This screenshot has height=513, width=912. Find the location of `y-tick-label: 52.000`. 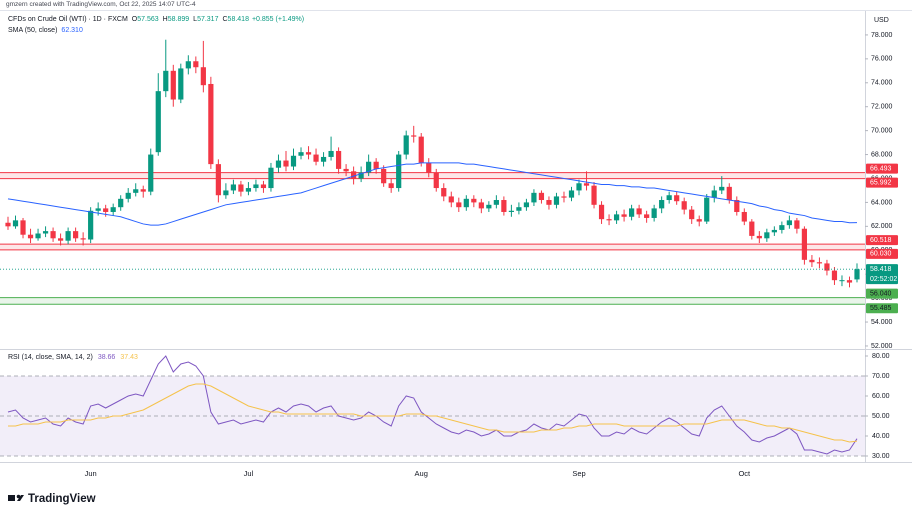

y-tick-label: 52.000 is located at coordinates (882, 346).